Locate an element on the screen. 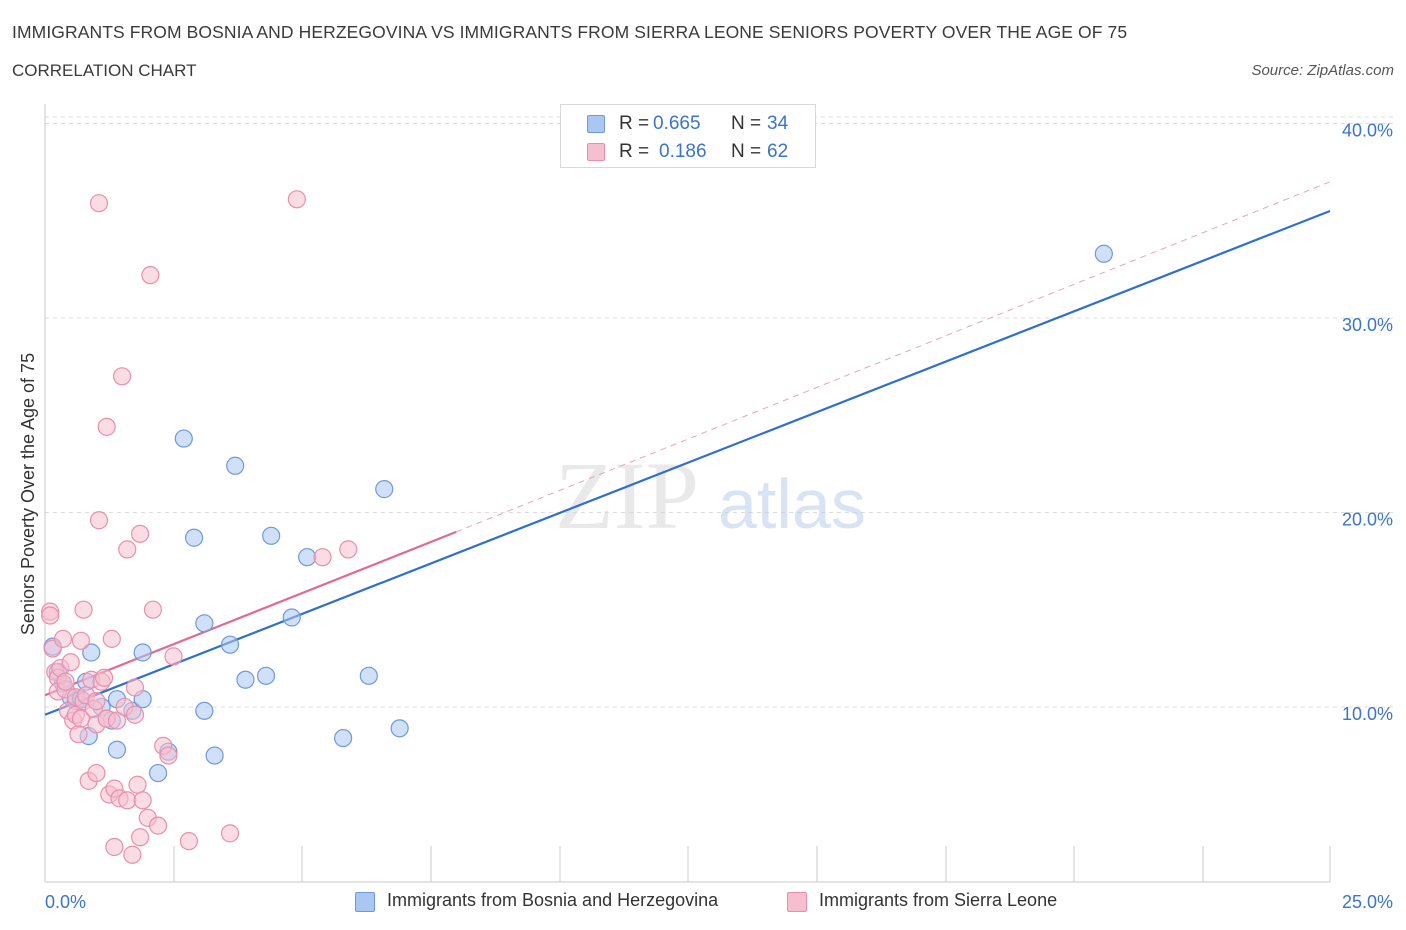 The image size is (1406, 930). y-tick-label: 10.0% is located at coordinates (1367, 714).